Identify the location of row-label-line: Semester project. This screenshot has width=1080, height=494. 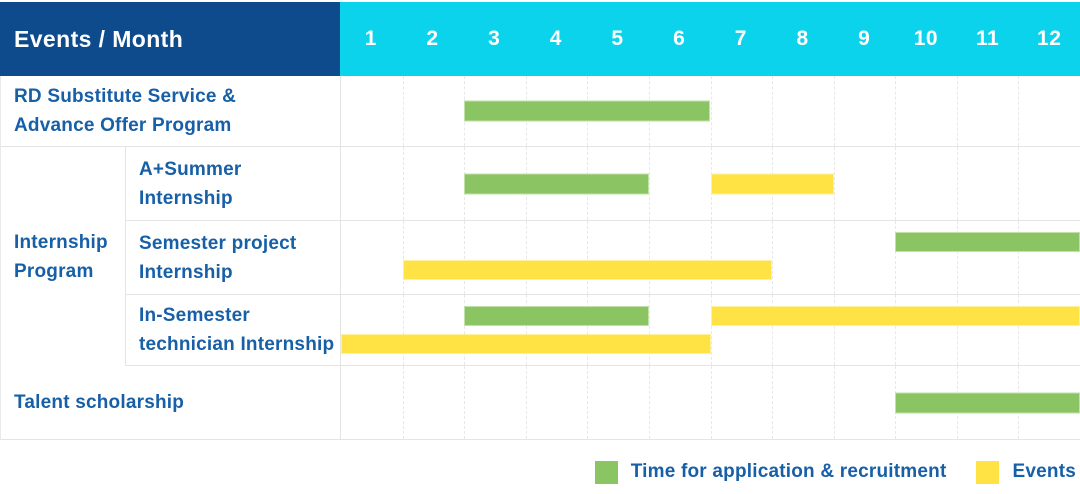
(218, 243).